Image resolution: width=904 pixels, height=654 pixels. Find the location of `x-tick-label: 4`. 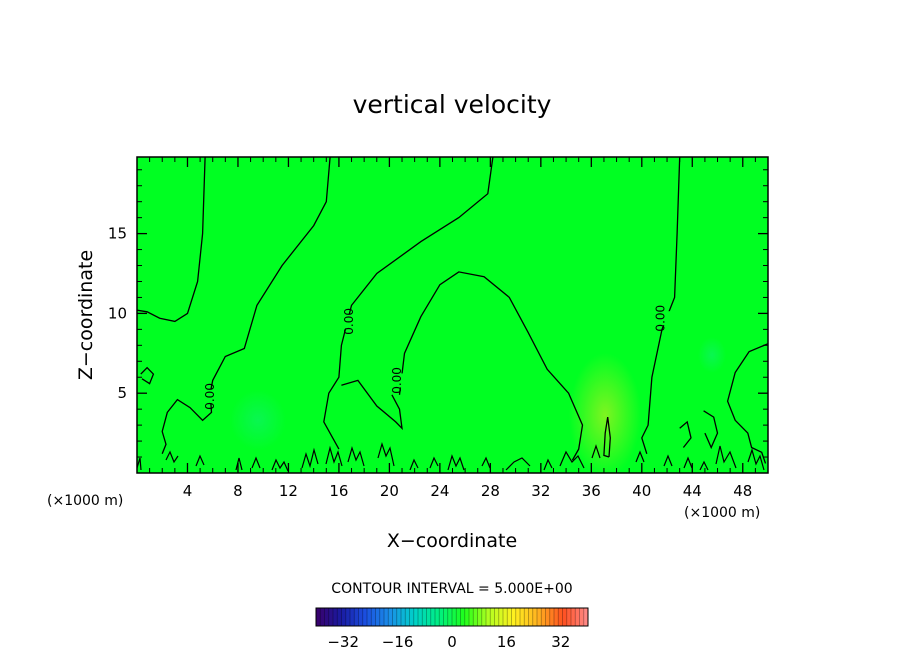

x-tick-label: 4 is located at coordinates (188, 491).